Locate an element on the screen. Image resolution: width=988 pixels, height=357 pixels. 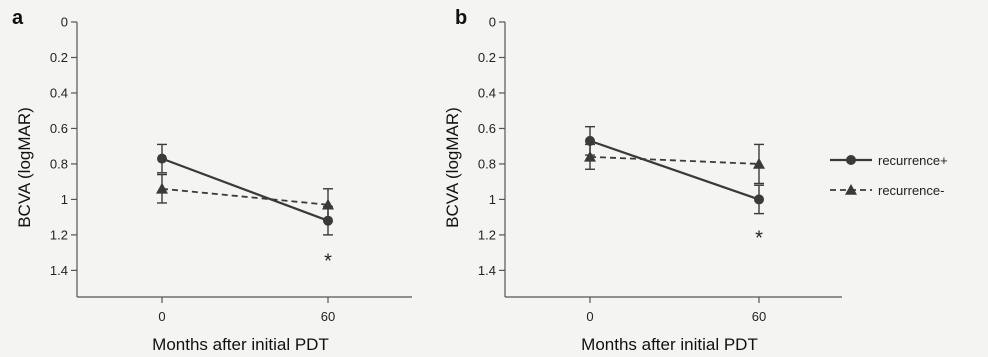
panel-letter: a is located at coordinates (18, 18).